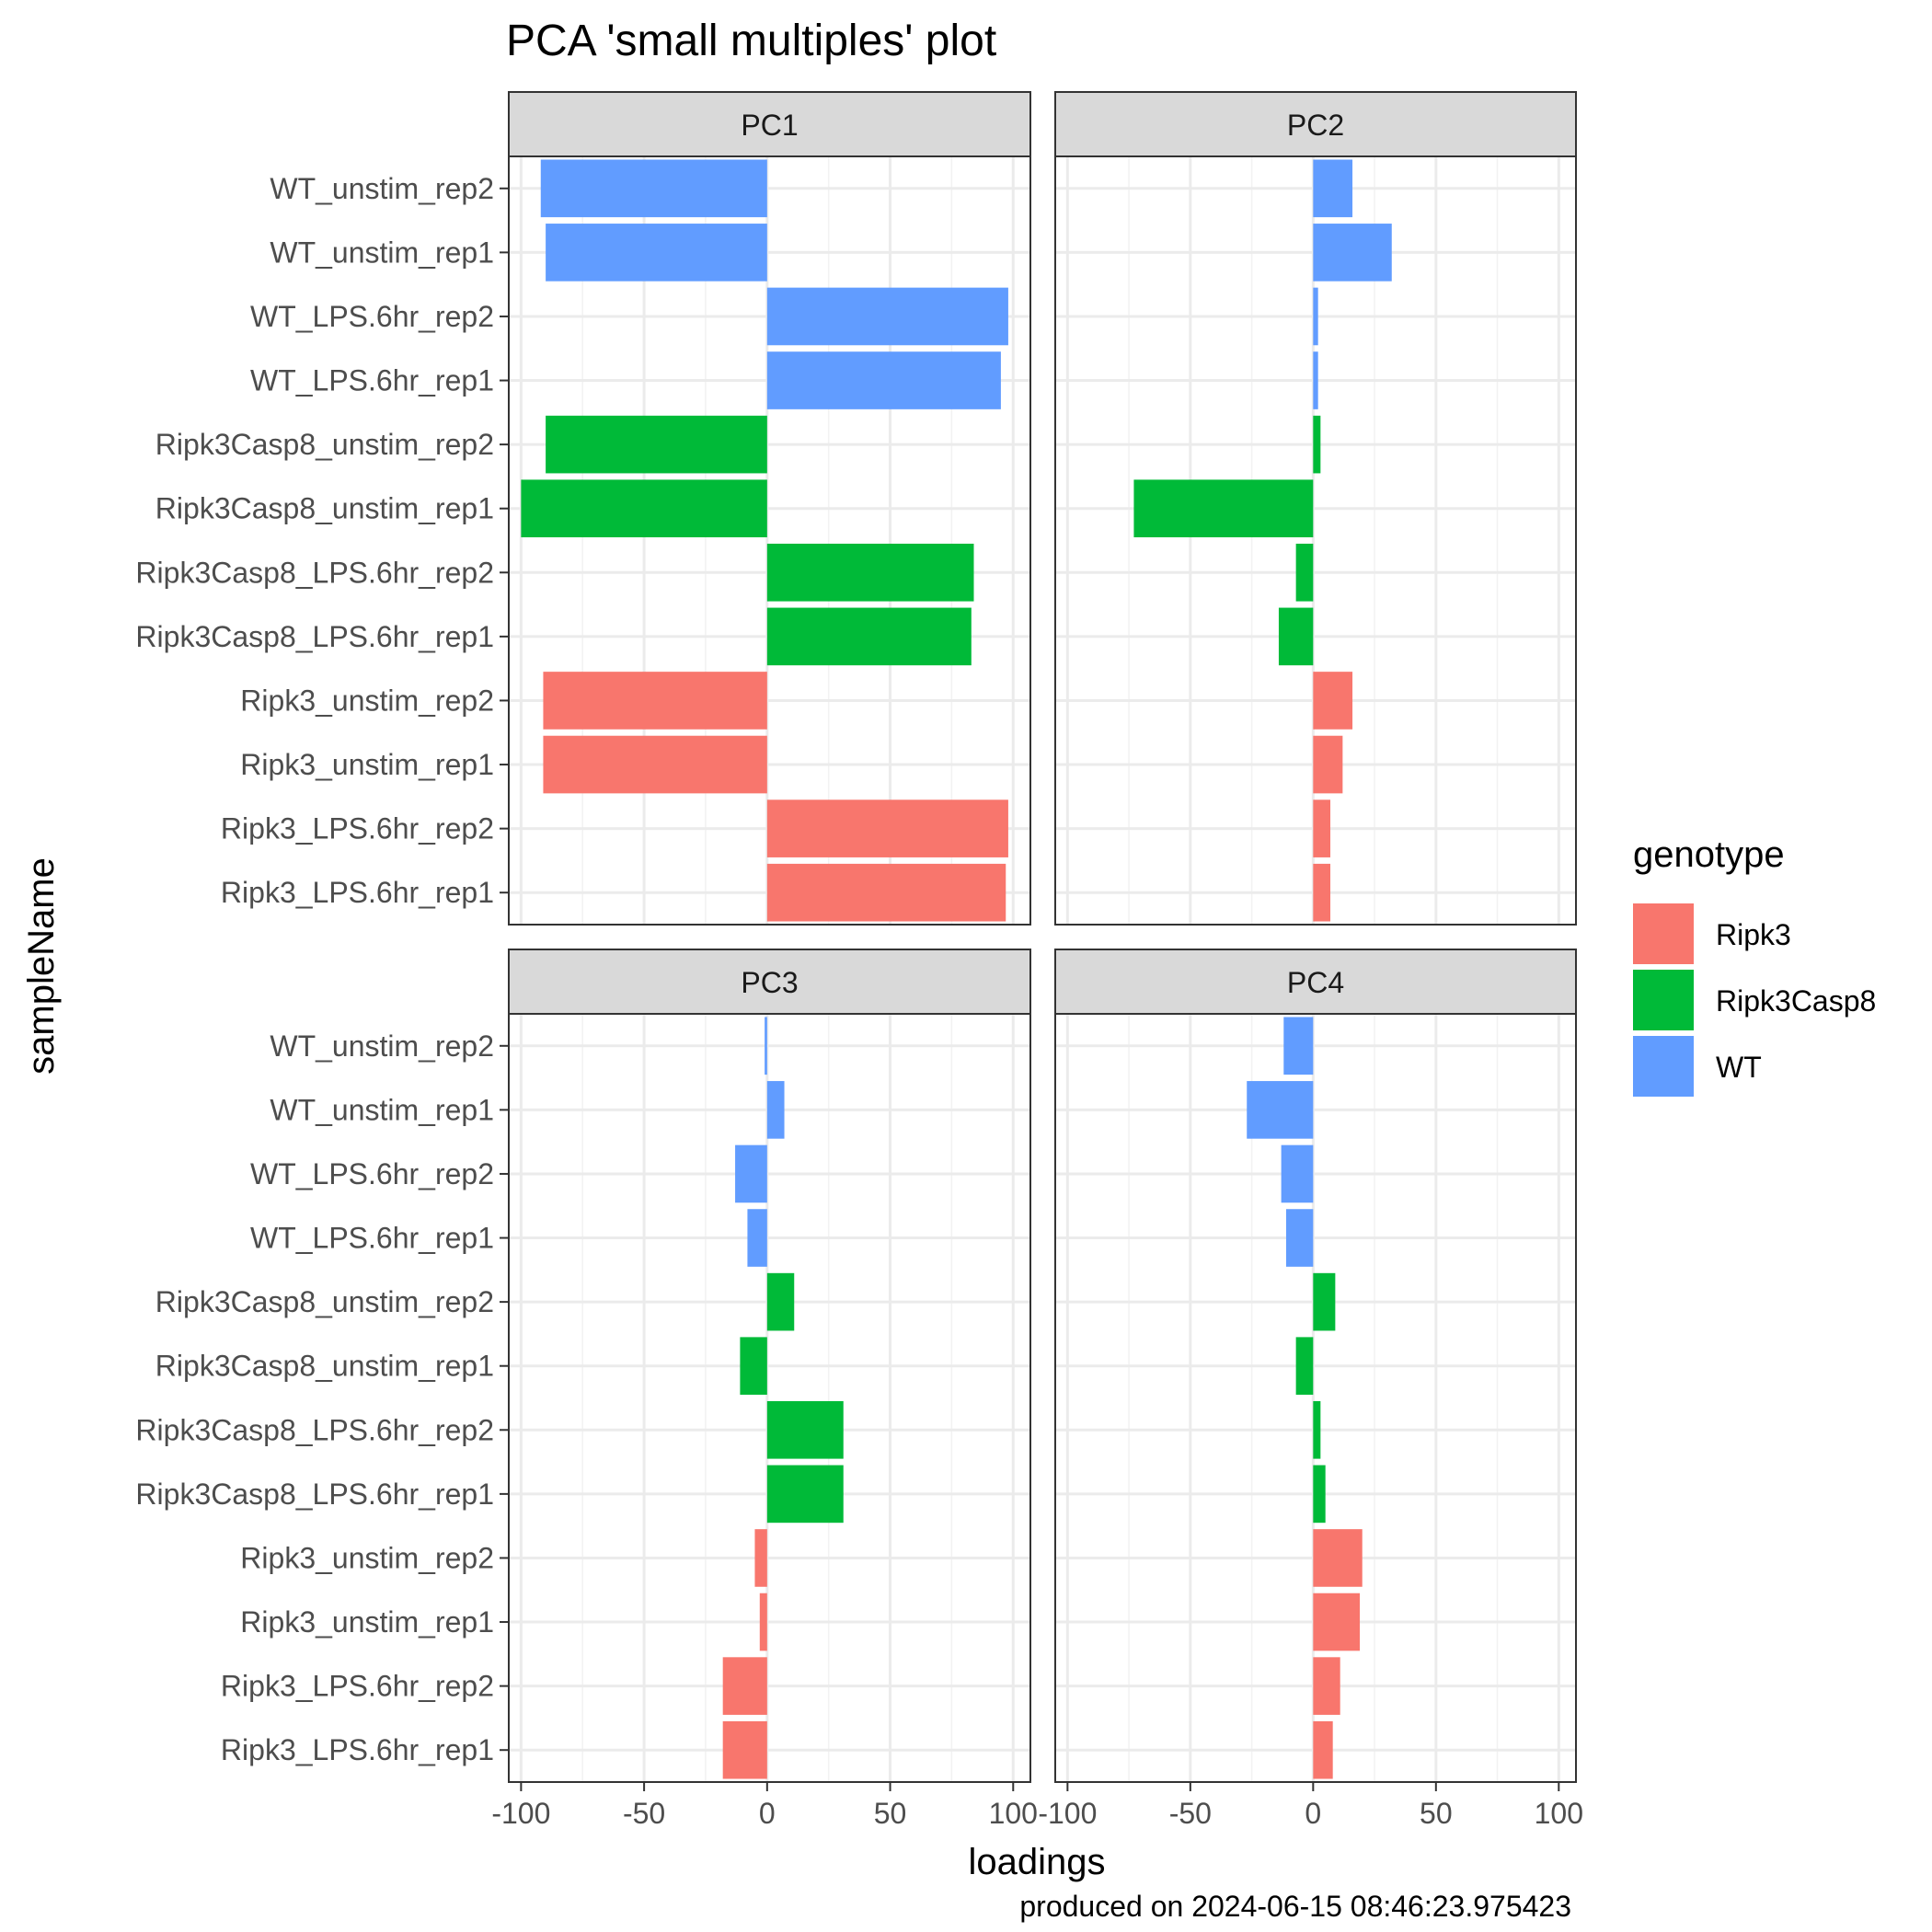  What do you see at coordinates (367, 1557) in the screenshot?
I see `y-tick-label: Ripk3_unstim_rep2` at bounding box center [367, 1557].